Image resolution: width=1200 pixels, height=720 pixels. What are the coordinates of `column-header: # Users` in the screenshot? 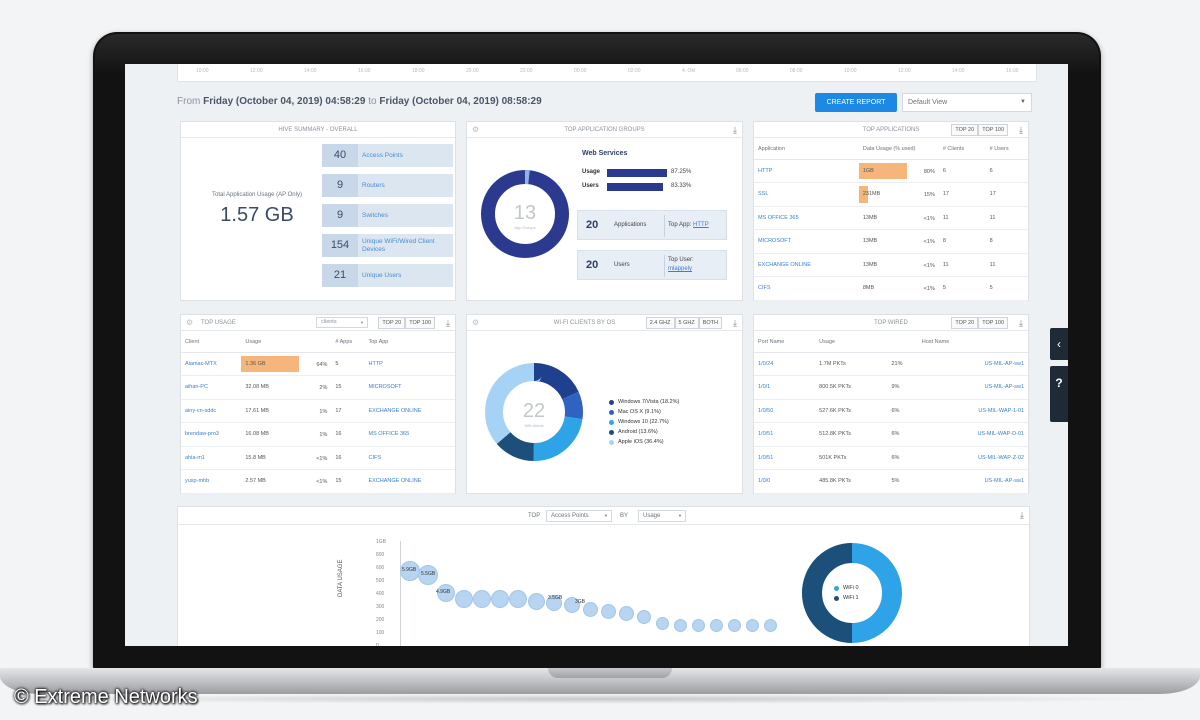 It's located at (1006, 149).